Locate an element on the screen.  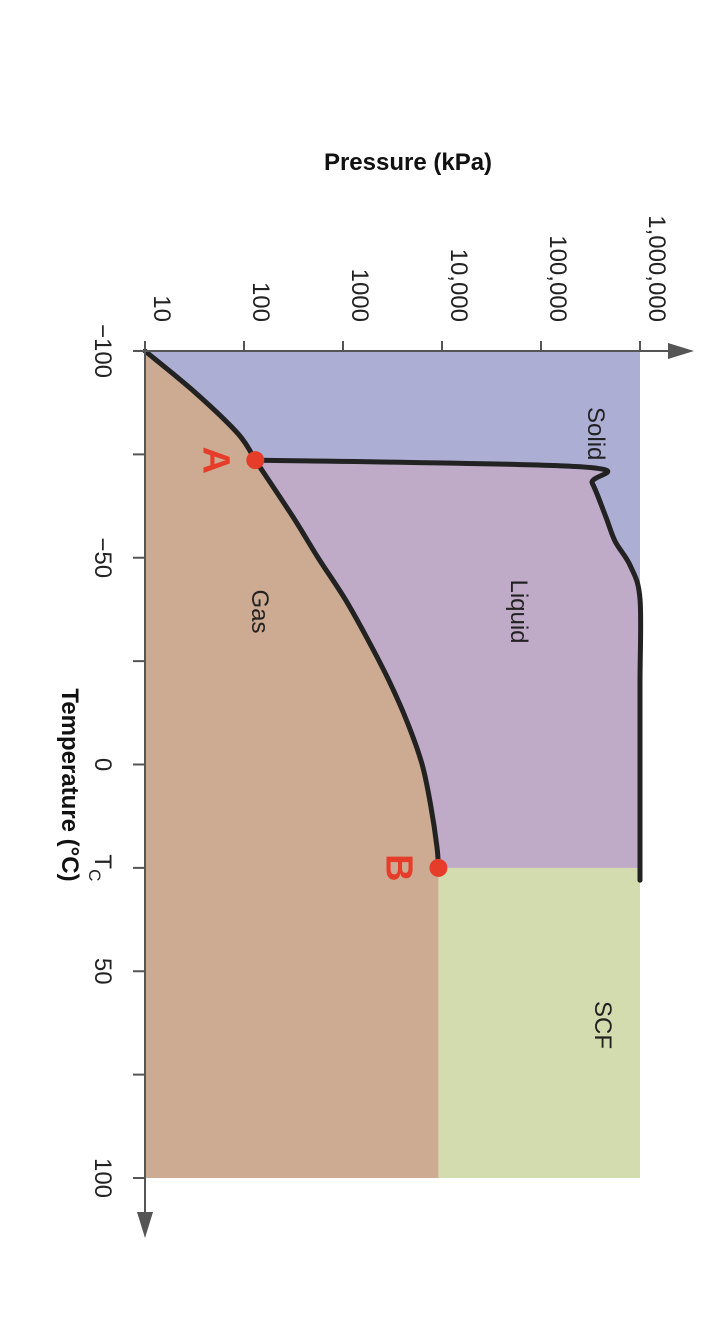
pressure-axis-arrow is located at coordinates (681, 351).